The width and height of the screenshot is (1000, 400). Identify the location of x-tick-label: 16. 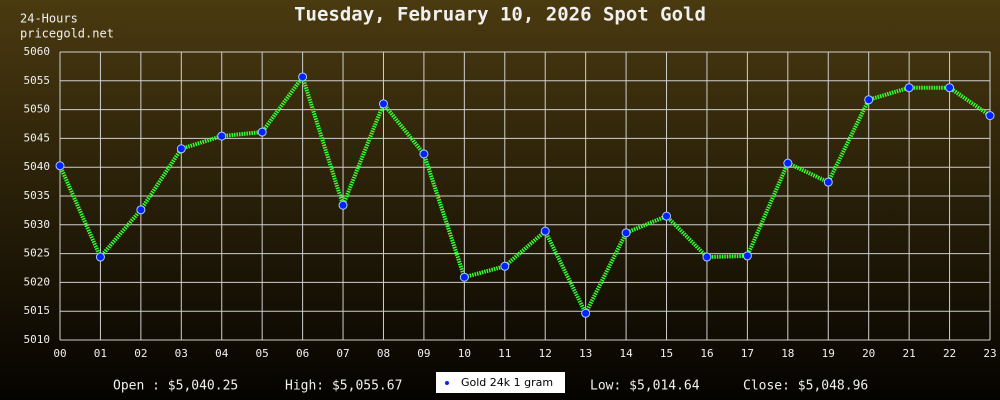
(706, 353).